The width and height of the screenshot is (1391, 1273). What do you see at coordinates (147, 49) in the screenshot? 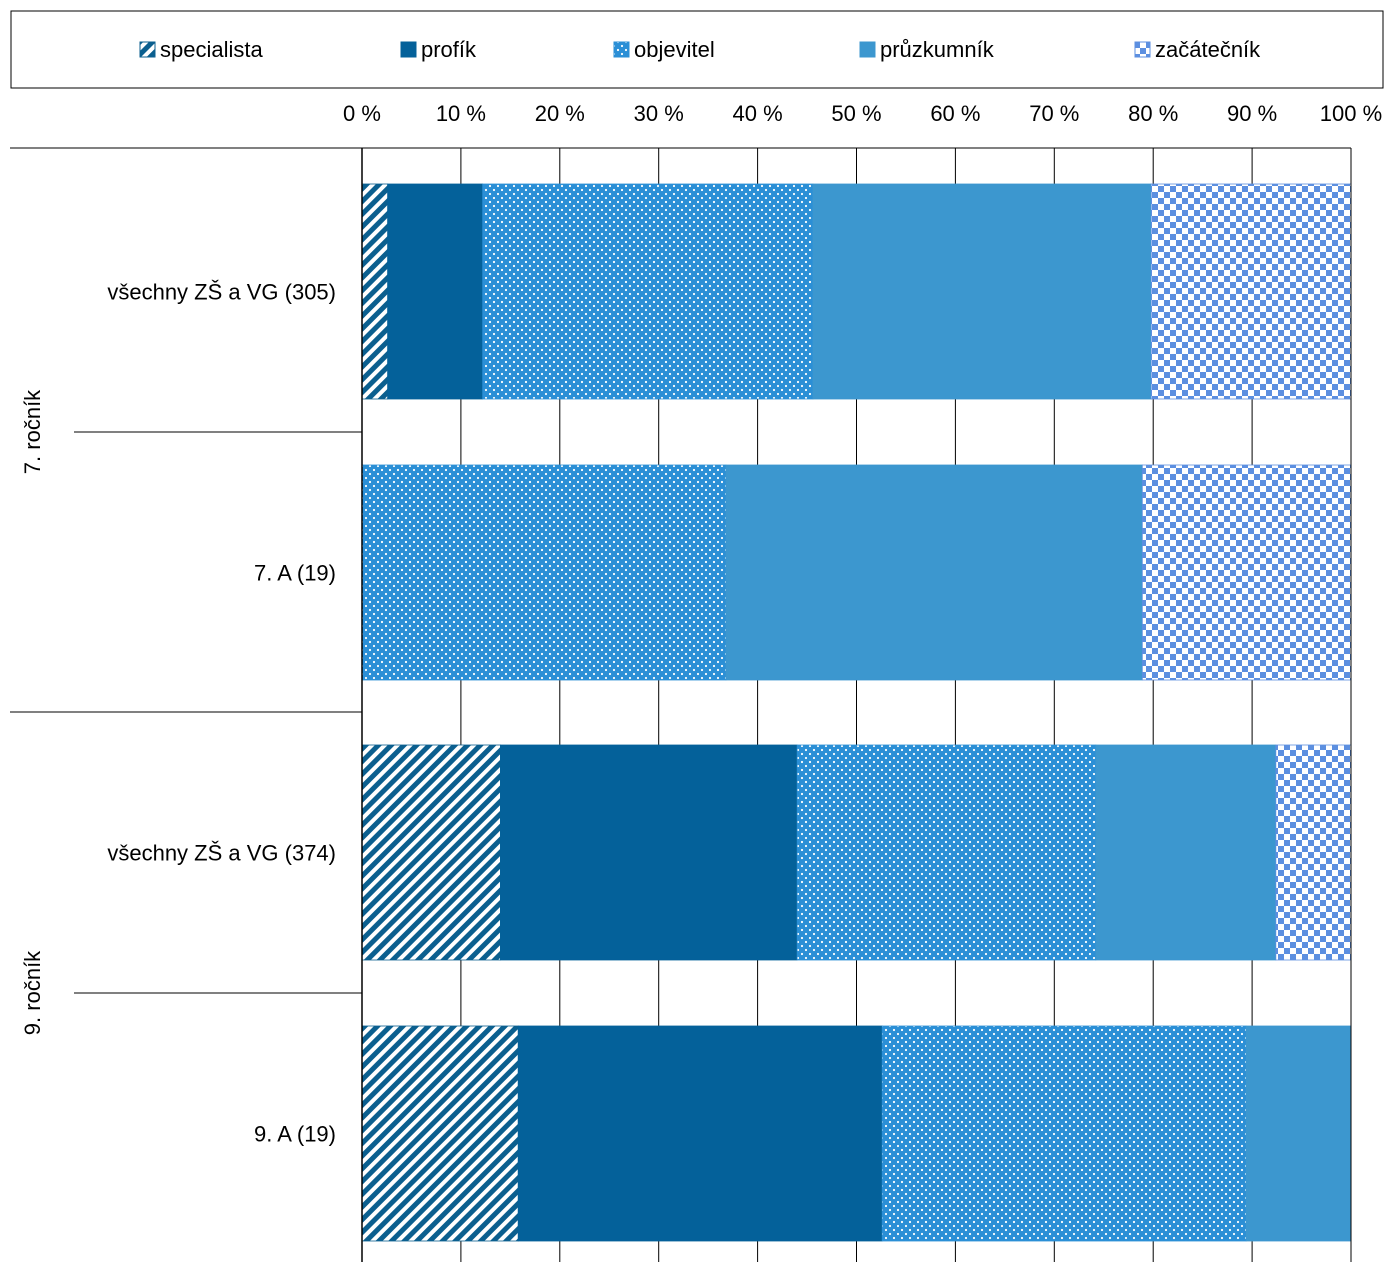
I see `legend-swatch-specialista` at bounding box center [147, 49].